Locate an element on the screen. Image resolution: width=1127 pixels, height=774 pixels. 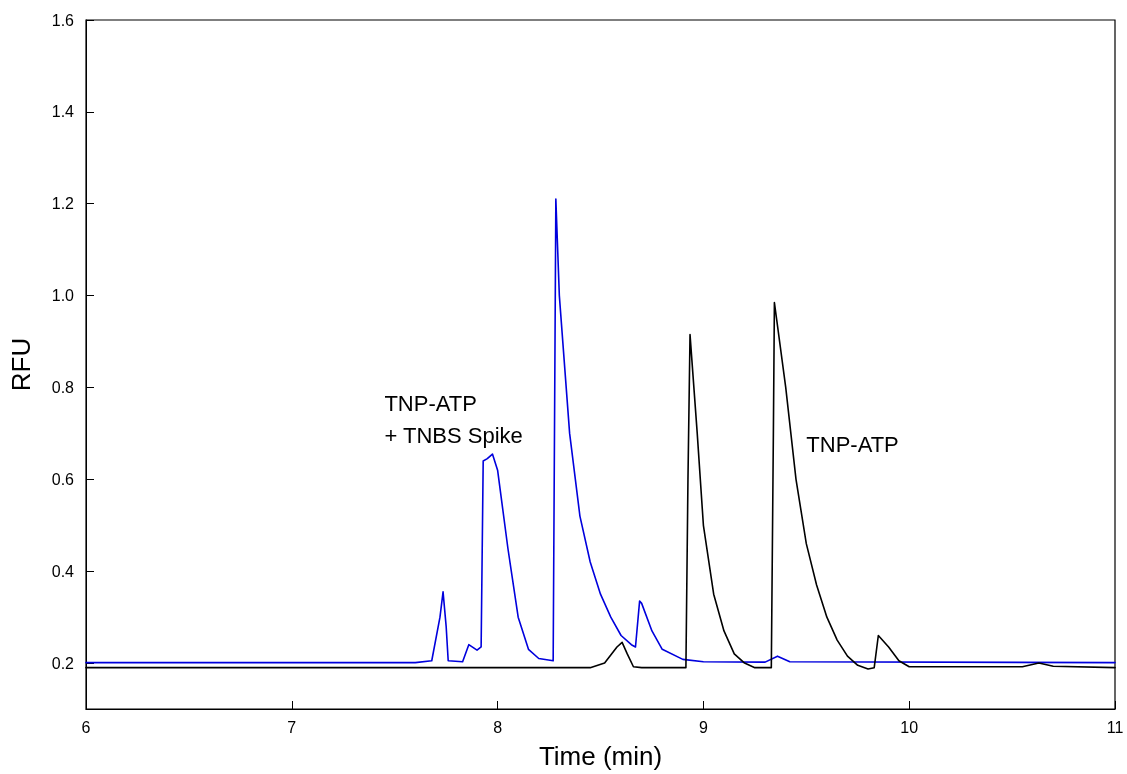
y-tick-label: 1.6 is located at coordinates (63, 20).